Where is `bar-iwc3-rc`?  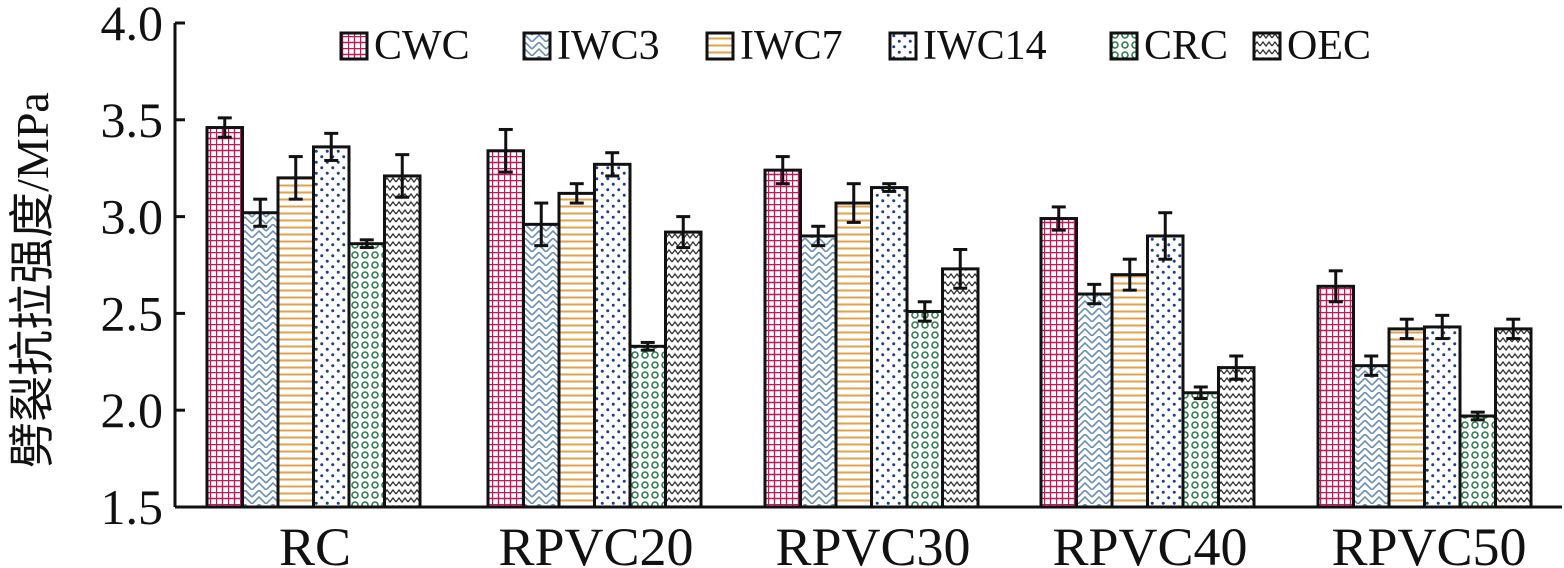 bar-iwc3-rc is located at coordinates (260, 360).